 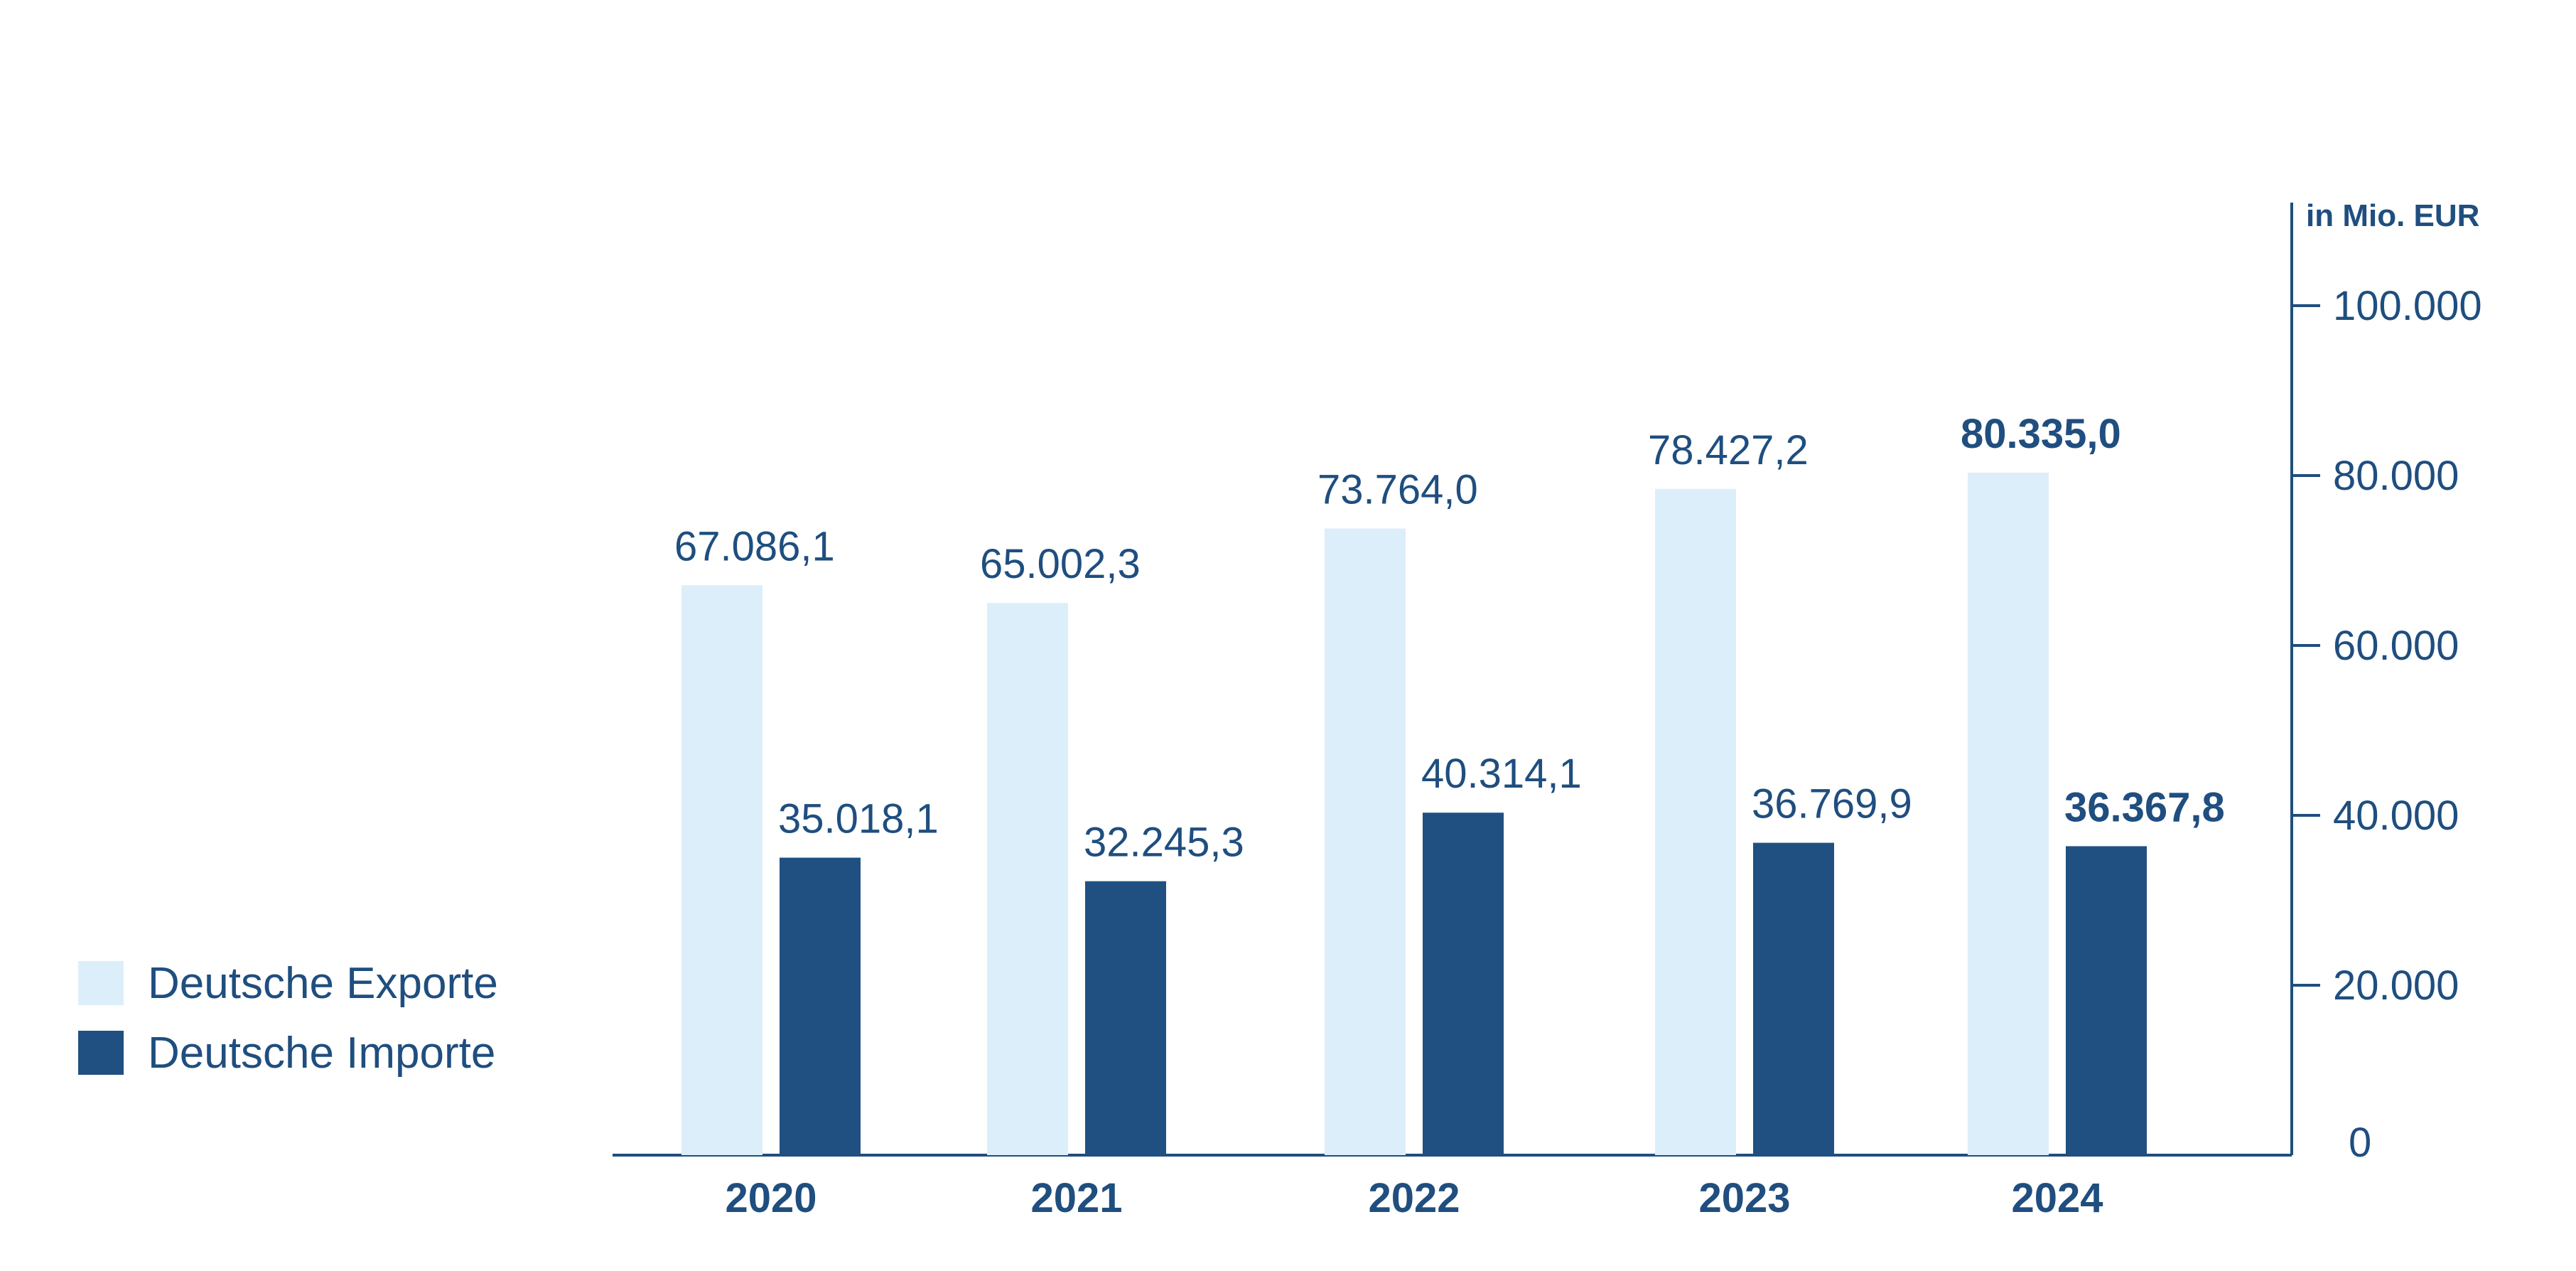 I want to click on value-label-exports: 80.335,0, so click(x=2041, y=434).